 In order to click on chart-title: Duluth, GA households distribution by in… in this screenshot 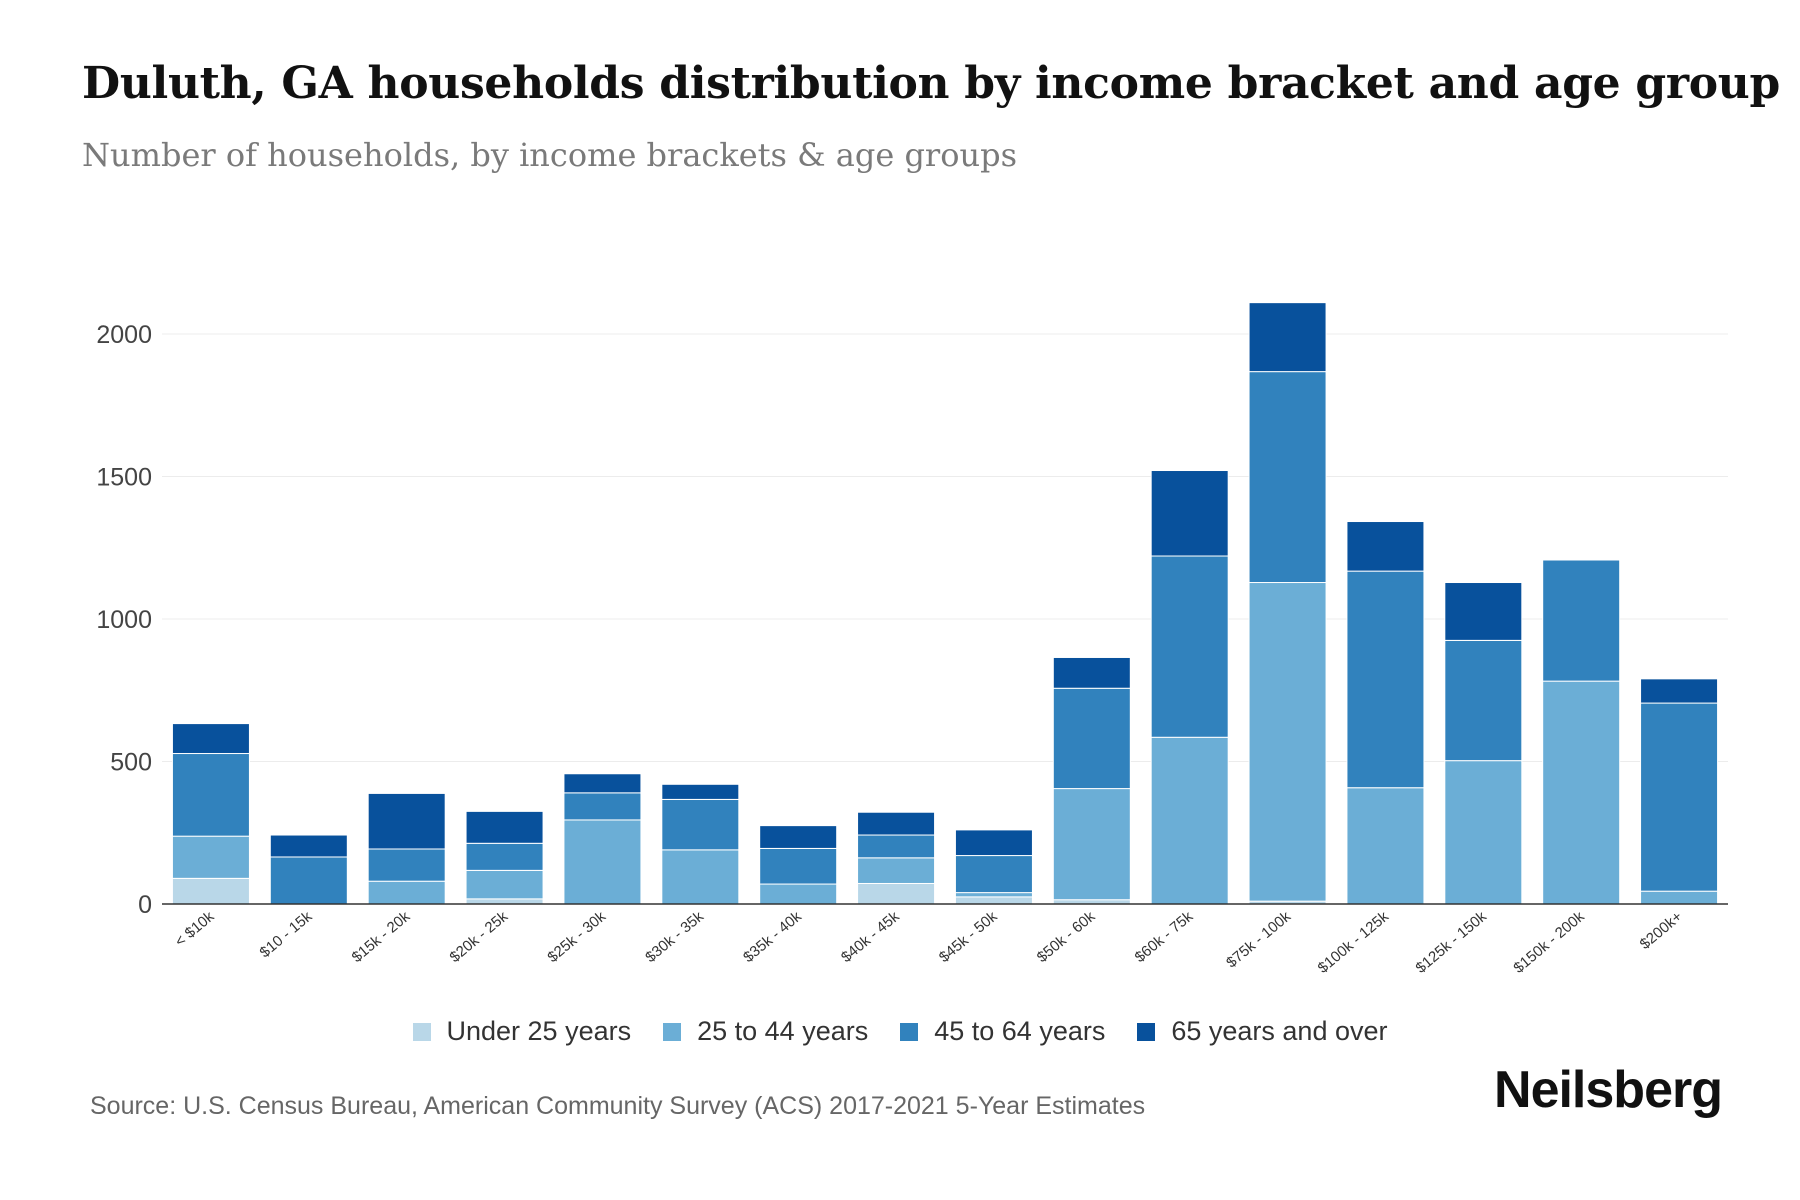, I will do `click(931, 83)`.